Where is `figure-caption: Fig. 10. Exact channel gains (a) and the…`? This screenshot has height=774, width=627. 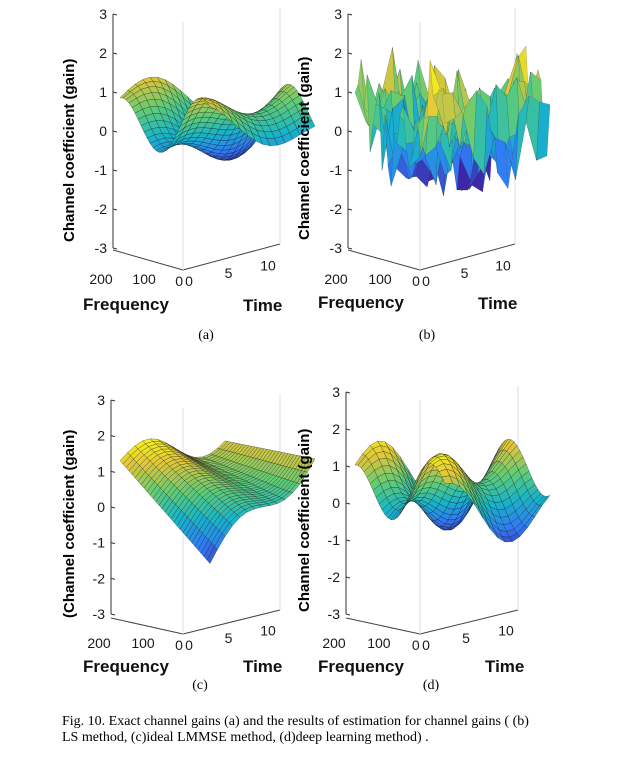
figure-caption: Fig. 10. Exact channel gains (a) and the… is located at coordinates (295, 729).